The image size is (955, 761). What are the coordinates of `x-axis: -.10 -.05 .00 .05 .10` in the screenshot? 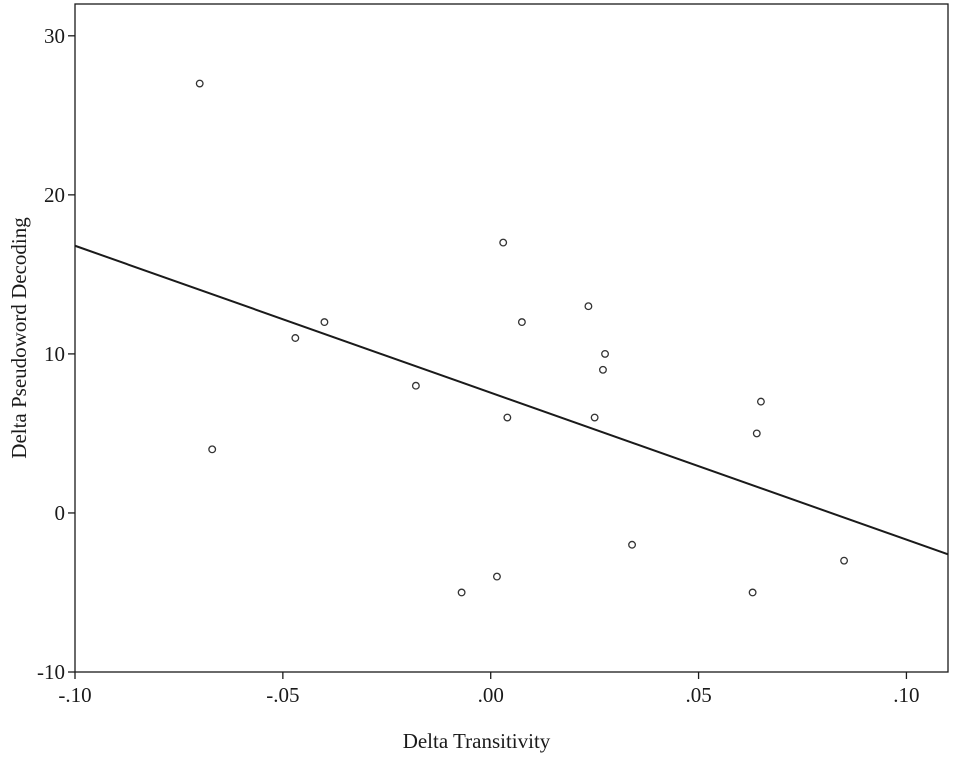 It's located at (489, 689).